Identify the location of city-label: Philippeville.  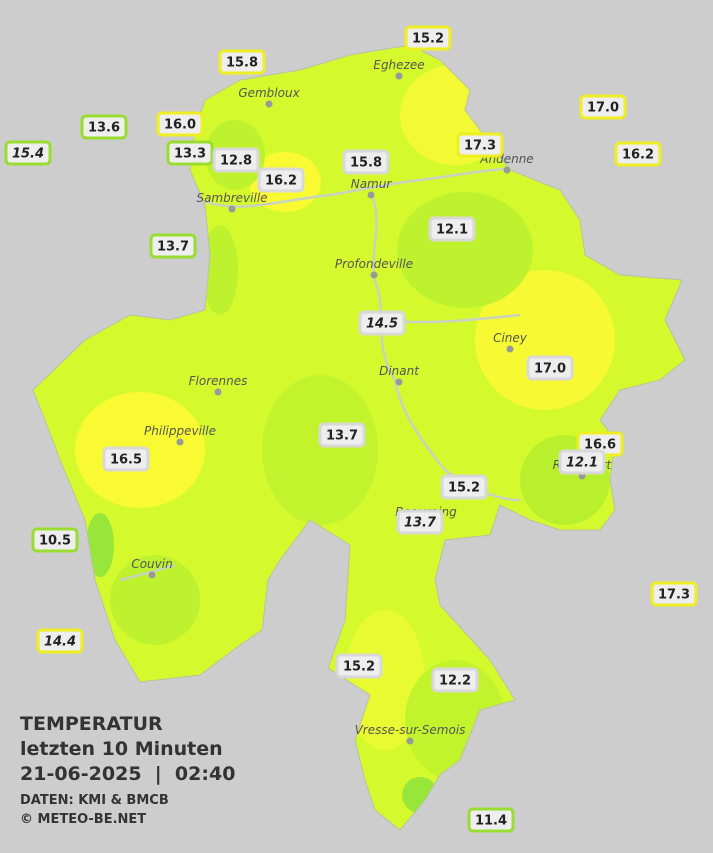
(180, 431).